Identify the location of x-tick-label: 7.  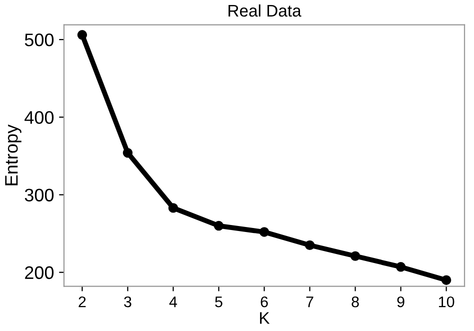
(310, 302).